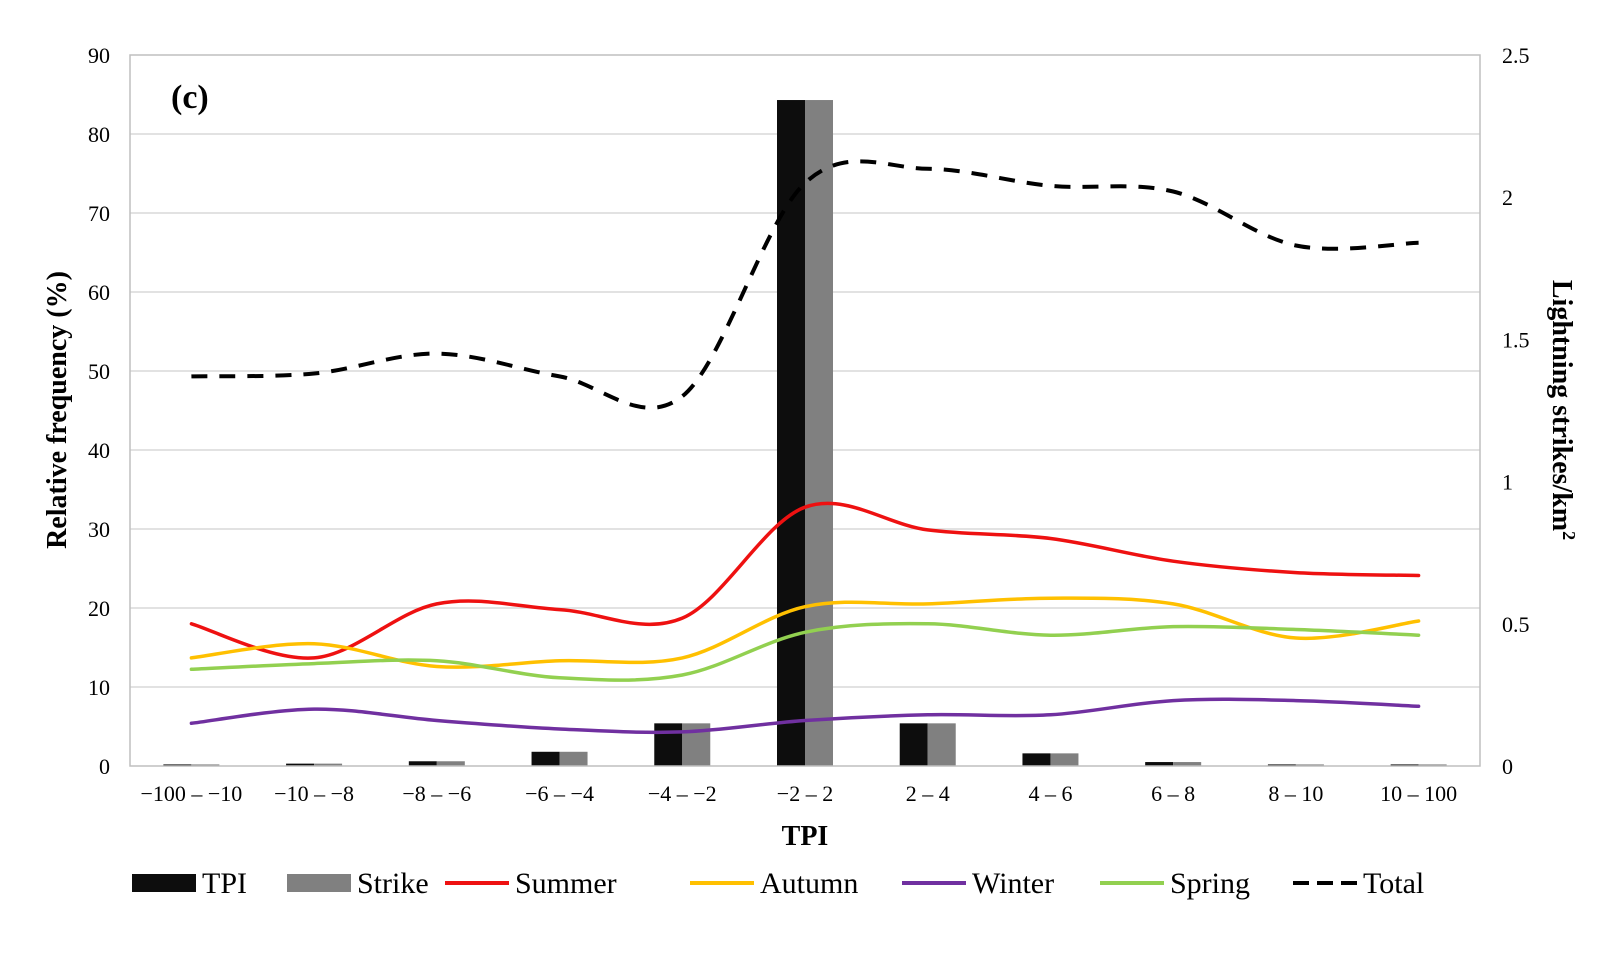 The height and width of the screenshot is (963, 1609). I want to click on legend-label-autumn: Autumn, so click(809, 883).